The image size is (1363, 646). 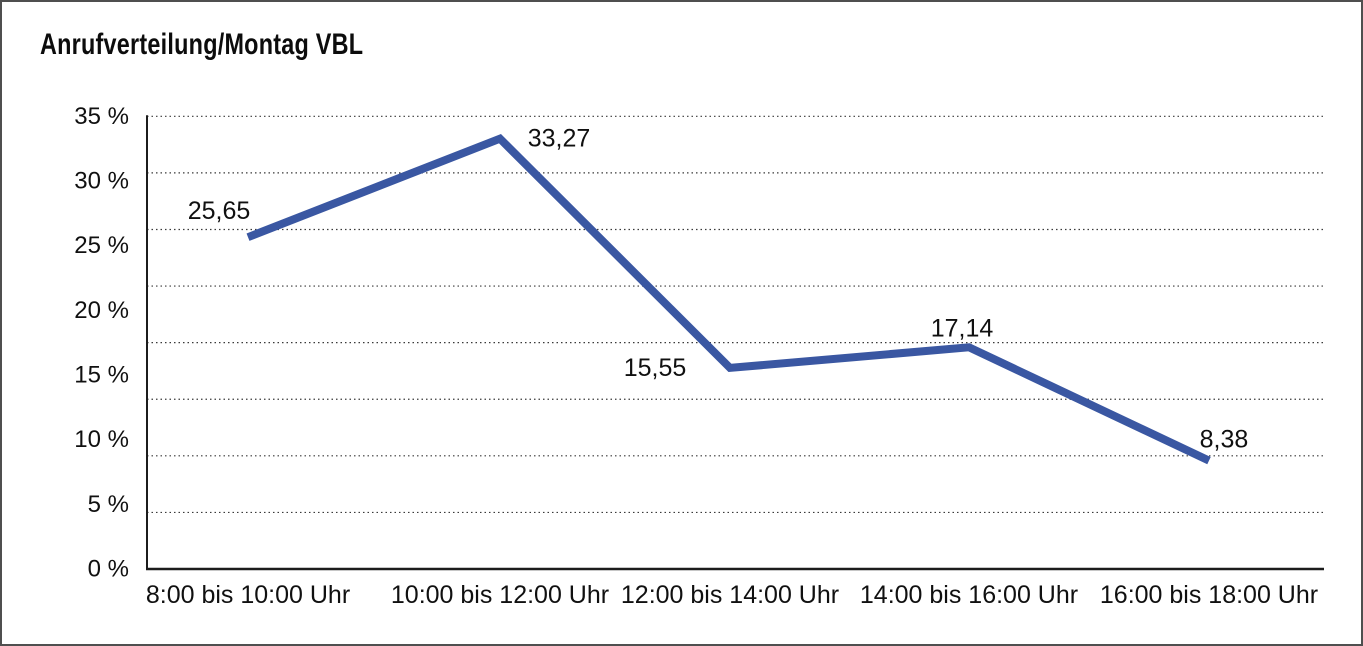 I want to click on x-axis-label: 10:00 bis 12:00 Uhr, so click(x=500, y=595).